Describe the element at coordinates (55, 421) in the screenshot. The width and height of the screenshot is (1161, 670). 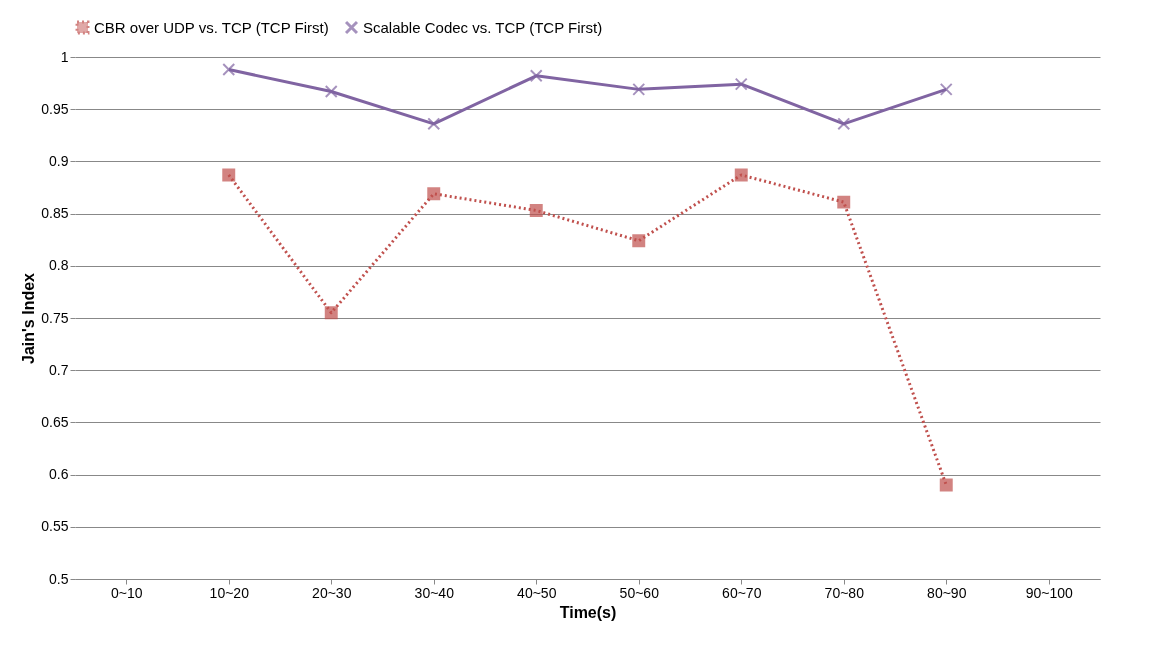
I see `y-tick-label: 0.65` at that location.